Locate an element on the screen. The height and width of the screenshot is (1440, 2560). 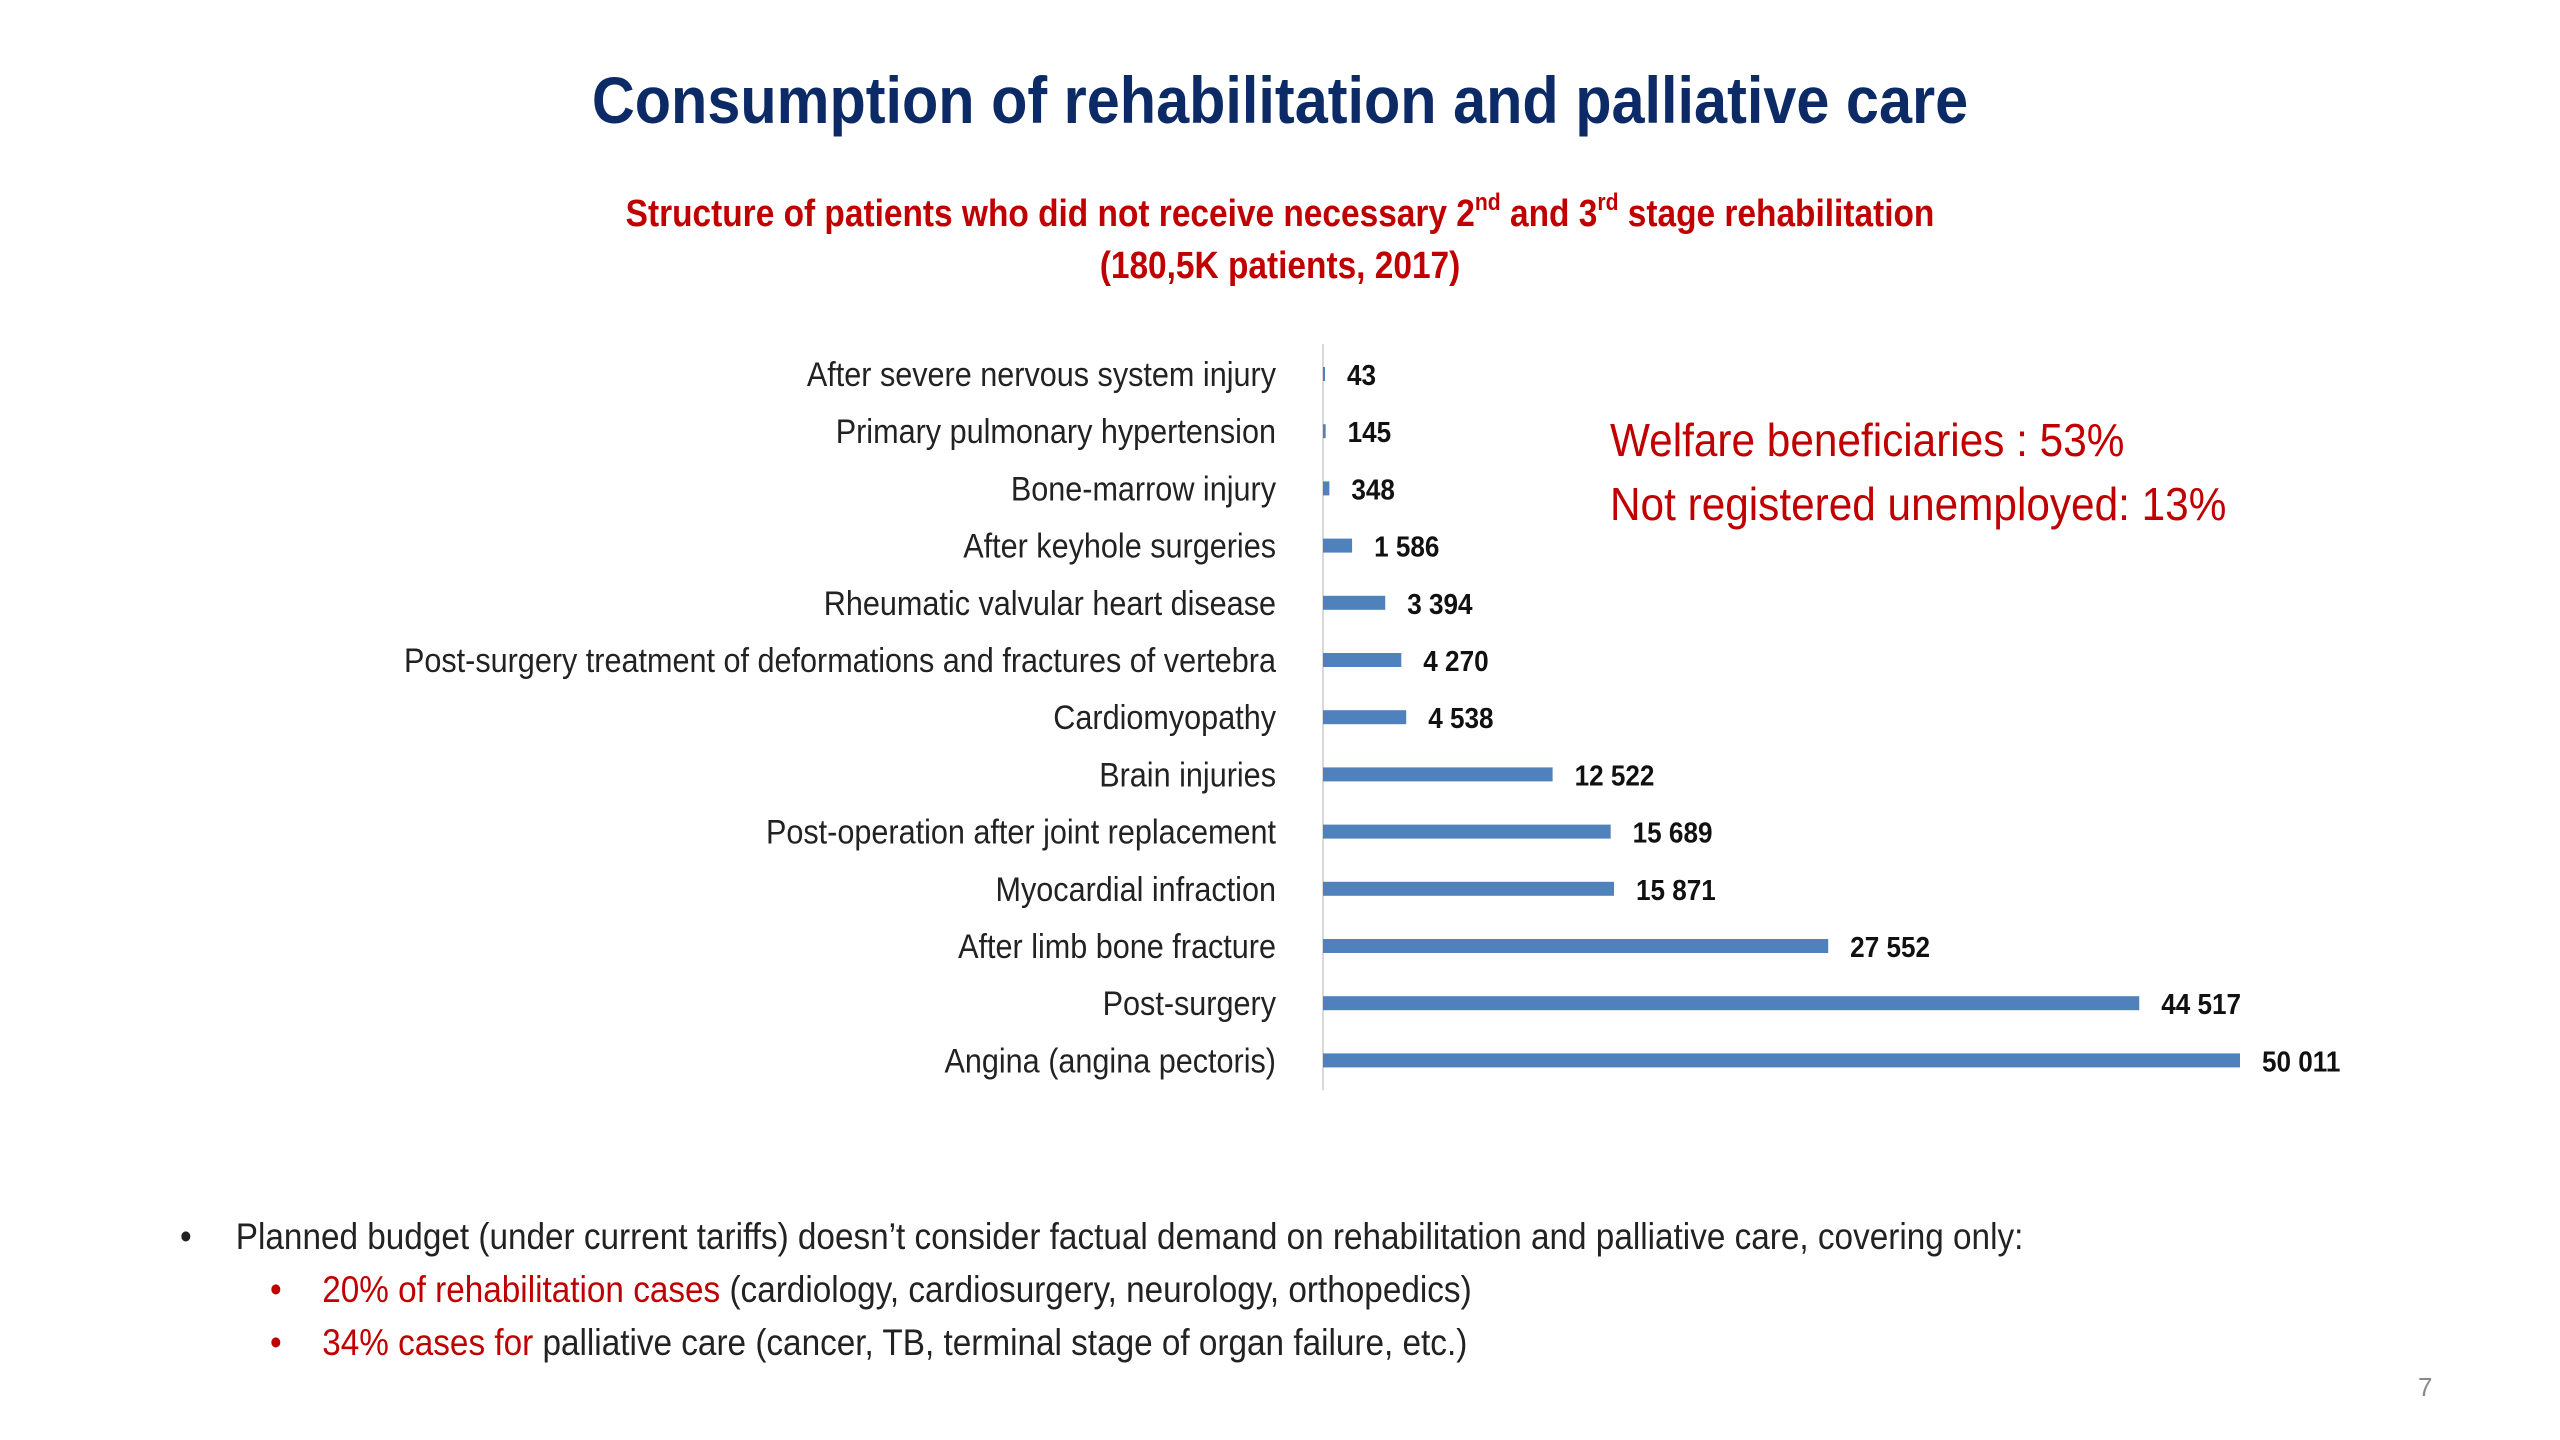
data-label: 15 871 is located at coordinates (1676, 890).